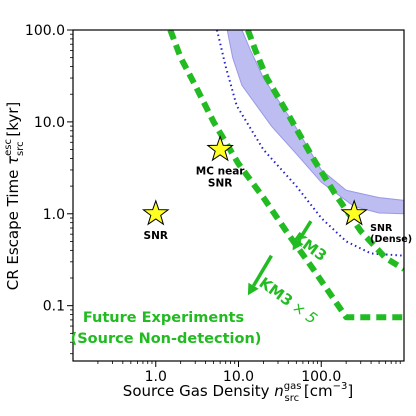  I want to click on x-axis-label: Source Gas Density ngas src [cm−3], so click(238, 392).